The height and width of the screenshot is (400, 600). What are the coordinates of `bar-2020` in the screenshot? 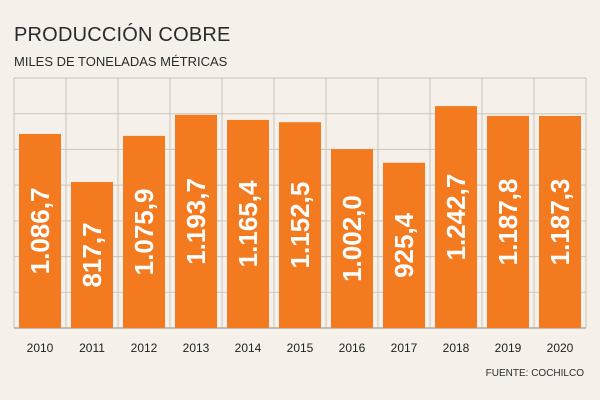 It's located at (560, 221).